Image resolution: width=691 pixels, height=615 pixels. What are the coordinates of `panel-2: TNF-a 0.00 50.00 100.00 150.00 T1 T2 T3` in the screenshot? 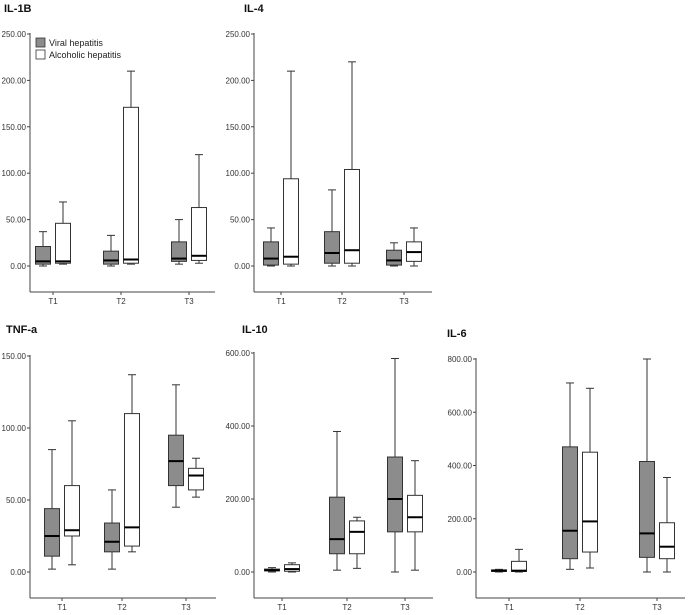 It's located at (109, 468).